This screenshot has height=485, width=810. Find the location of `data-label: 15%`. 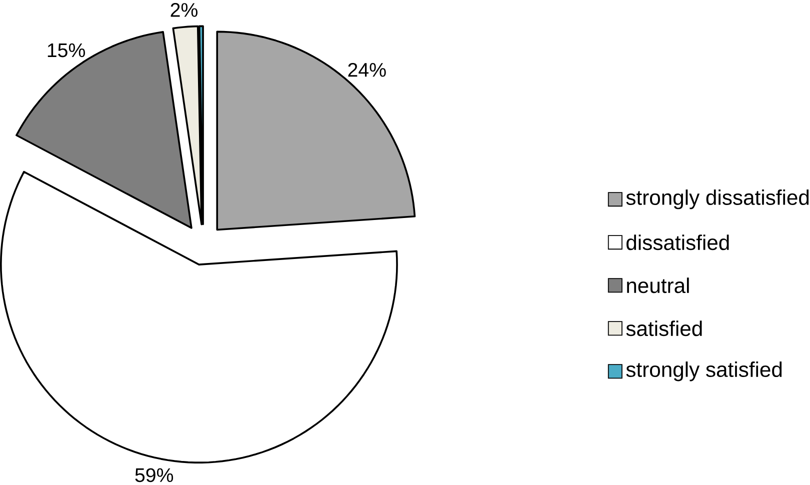

data-label: 15% is located at coordinates (66, 50).